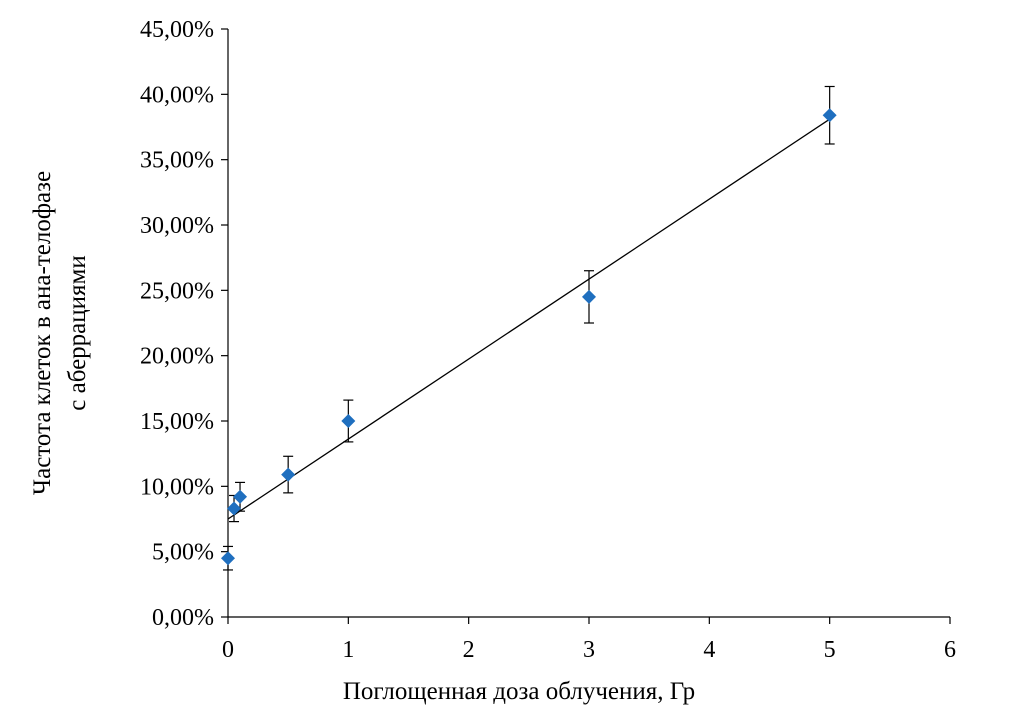 This screenshot has height=714, width=1010. Describe the element at coordinates (348, 650) in the screenshot. I see `x-tick-label: 1` at that location.